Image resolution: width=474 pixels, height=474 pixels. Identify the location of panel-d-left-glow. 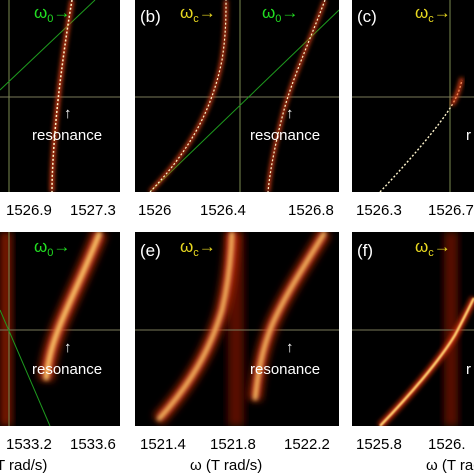
(6, 329).